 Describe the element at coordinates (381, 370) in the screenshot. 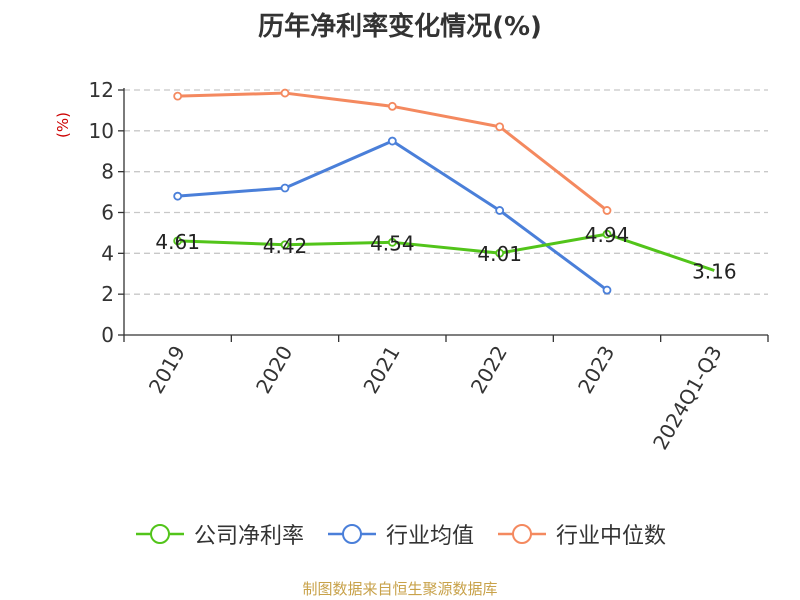

I see `x-tick-label: 2021` at that location.